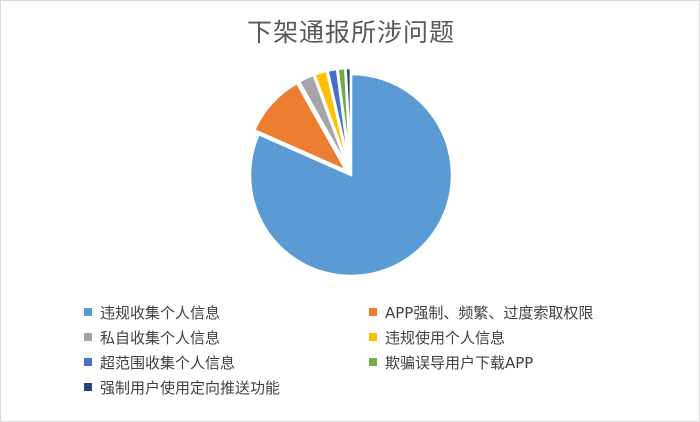 The width and height of the screenshot is (700, 422). I want to click on legend-label: 违规使用个人信息, so click(445, 337).